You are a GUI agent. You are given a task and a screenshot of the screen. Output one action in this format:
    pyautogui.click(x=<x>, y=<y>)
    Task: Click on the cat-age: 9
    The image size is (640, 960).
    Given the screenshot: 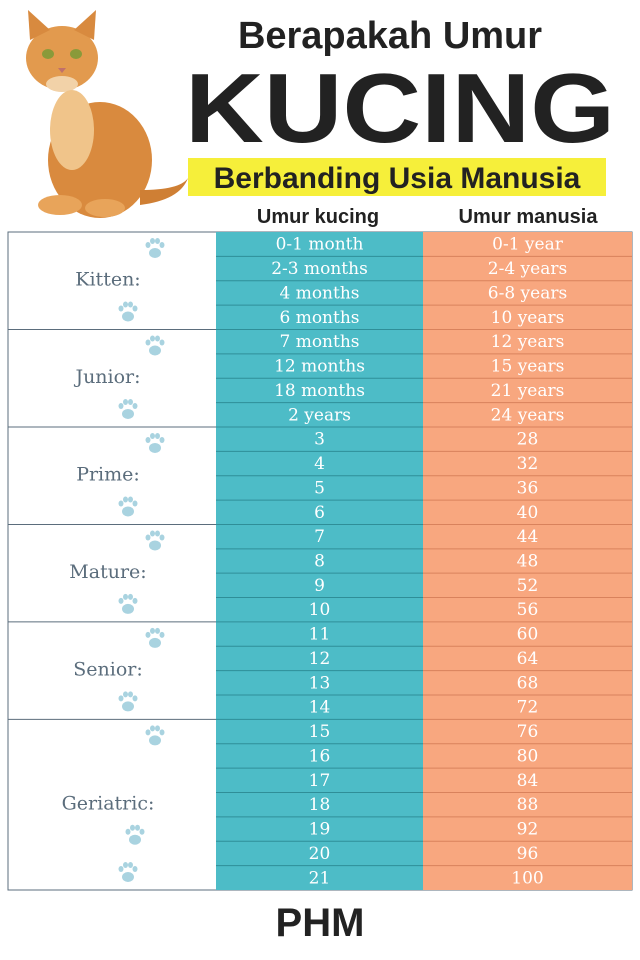 What is the action you would take?
    pyautogui.click(x=319, y=586)
    